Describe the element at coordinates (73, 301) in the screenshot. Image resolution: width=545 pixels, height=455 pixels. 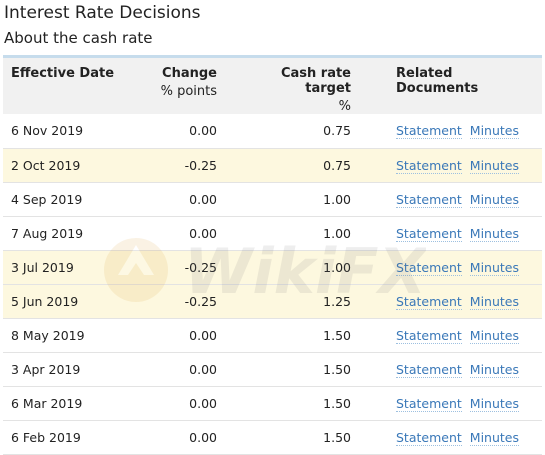
I see `cell-effective-date: 5 Jun 2019` at that location.